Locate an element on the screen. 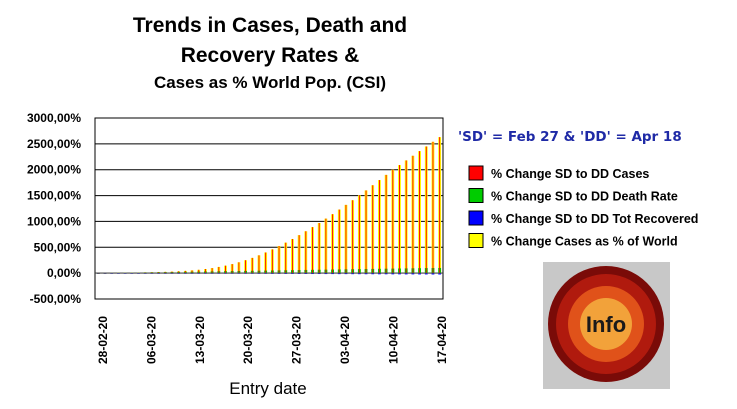 This screenshot has height=409, width=737. bar--change-sd-to-dd-cases-51 is located at coordinates (440, 205).